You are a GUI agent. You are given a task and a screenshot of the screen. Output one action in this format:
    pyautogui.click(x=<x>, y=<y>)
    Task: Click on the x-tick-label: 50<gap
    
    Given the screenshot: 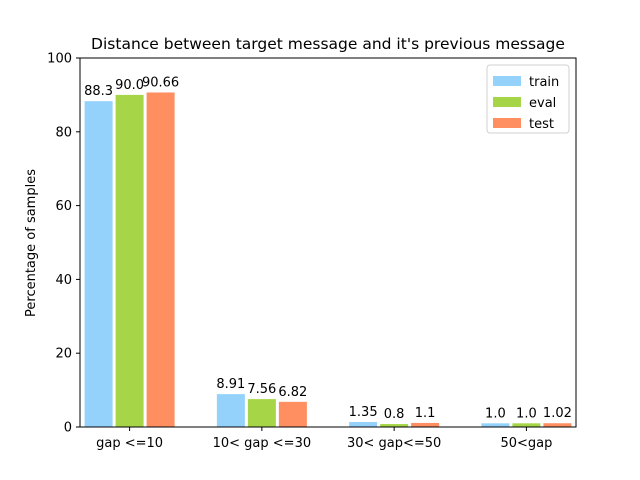 What is the action you would take?
    pyautogui.click(x=526, y=443)
    